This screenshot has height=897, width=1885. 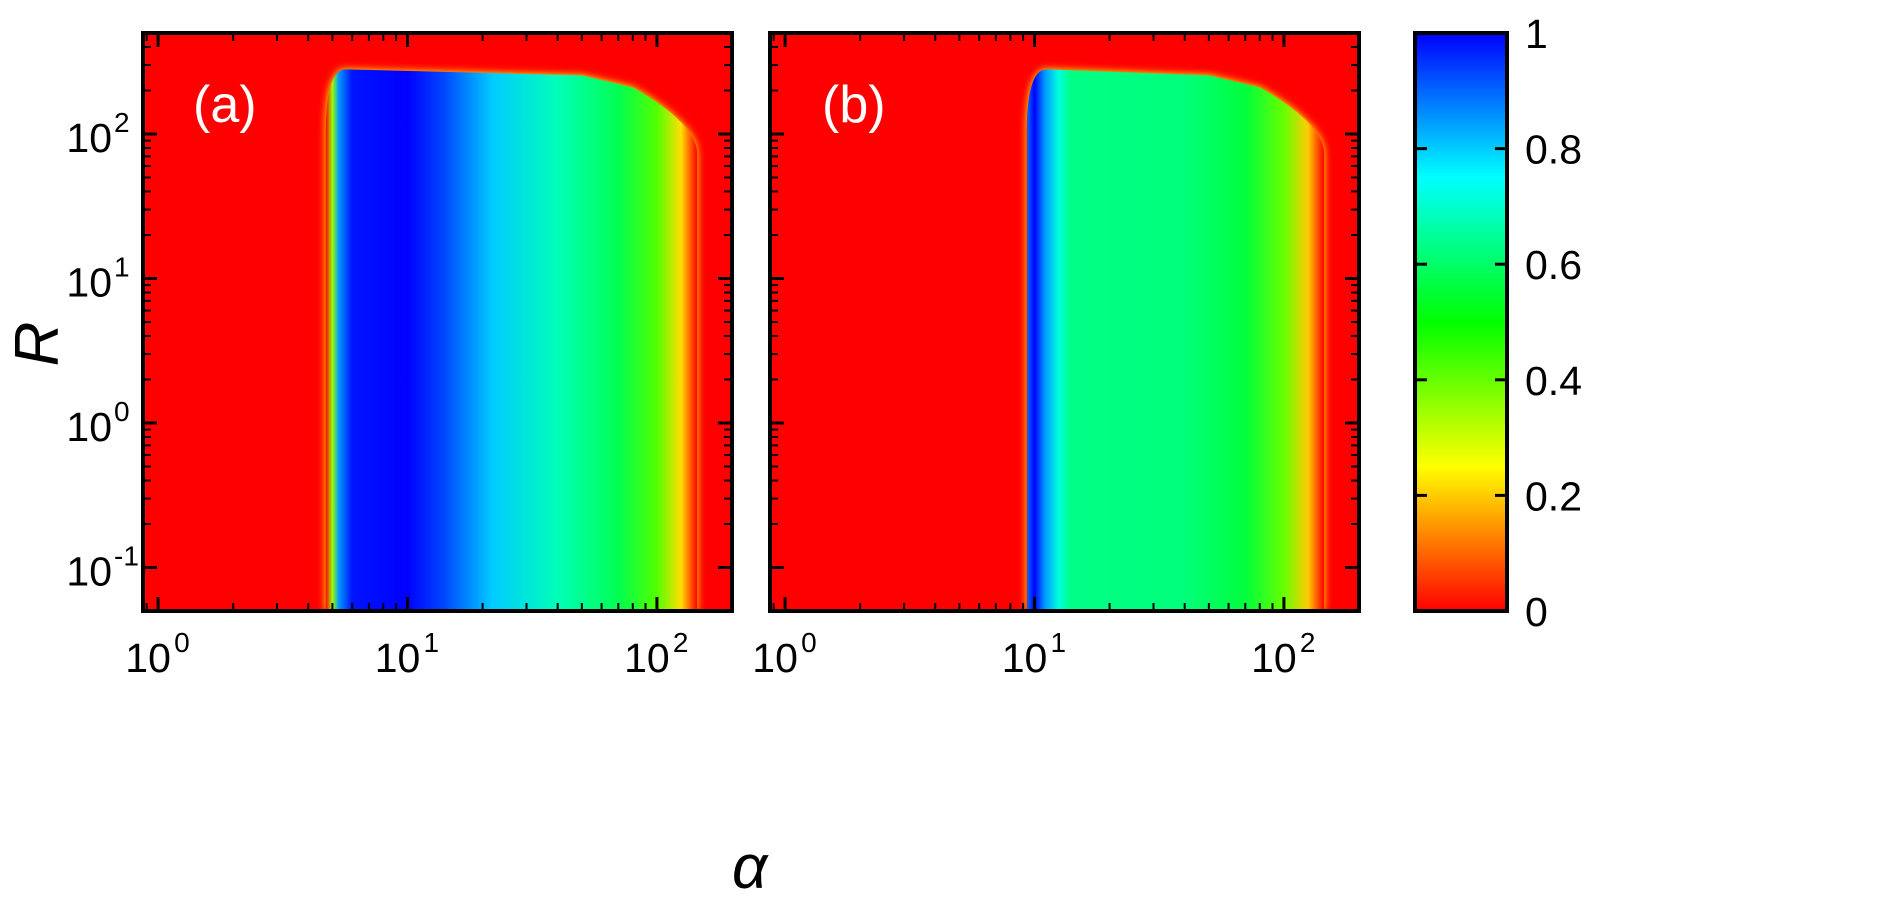 What do you see at coordinates (122, 267) in the screenshot?
I see `y-tick-exponent: 1` at bounding box center [122, 267].